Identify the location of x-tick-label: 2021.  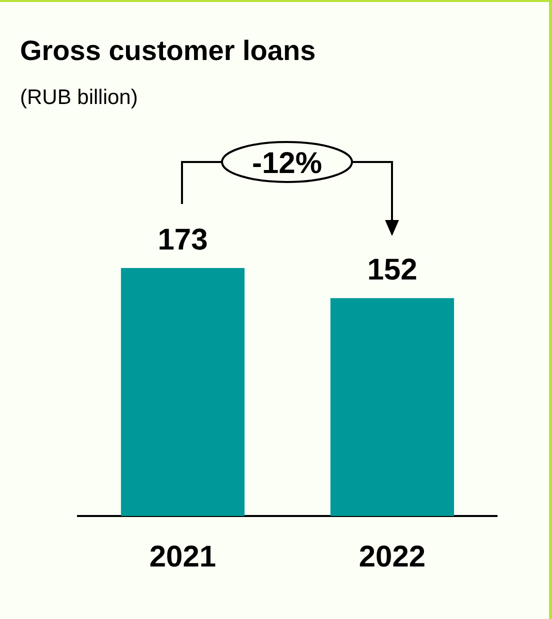
(182, 557).